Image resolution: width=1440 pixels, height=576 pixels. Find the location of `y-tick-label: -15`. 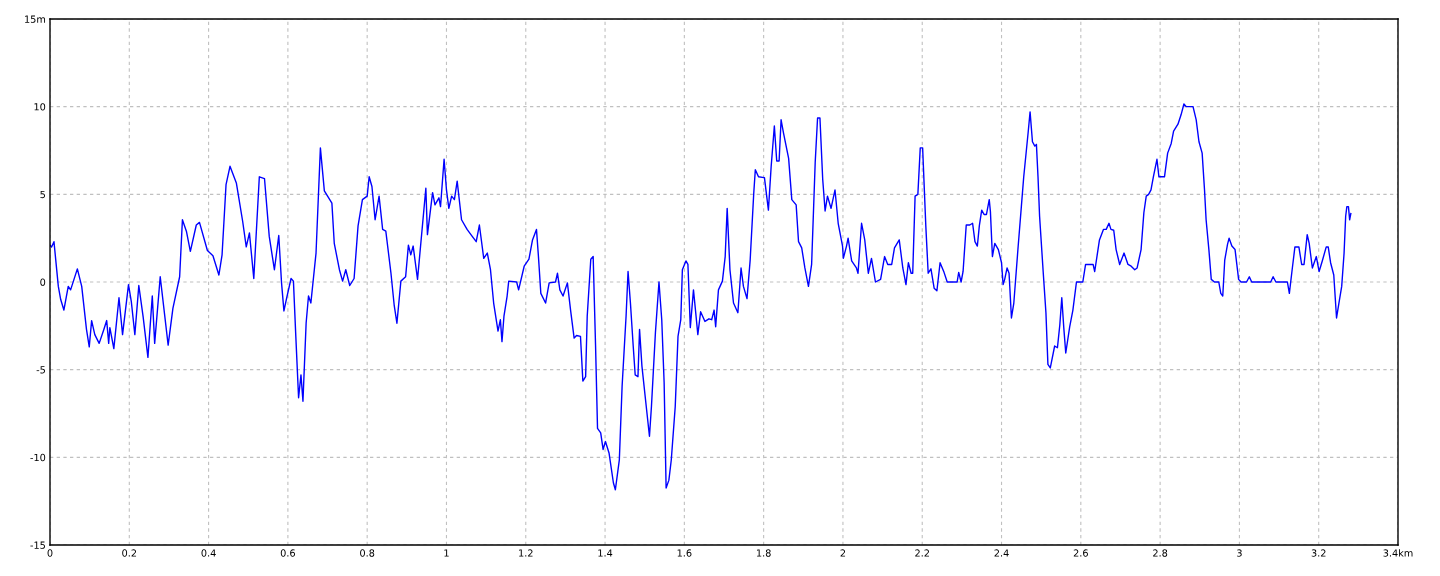

y-tick-label: -15 is located at coordinates (37, 545).